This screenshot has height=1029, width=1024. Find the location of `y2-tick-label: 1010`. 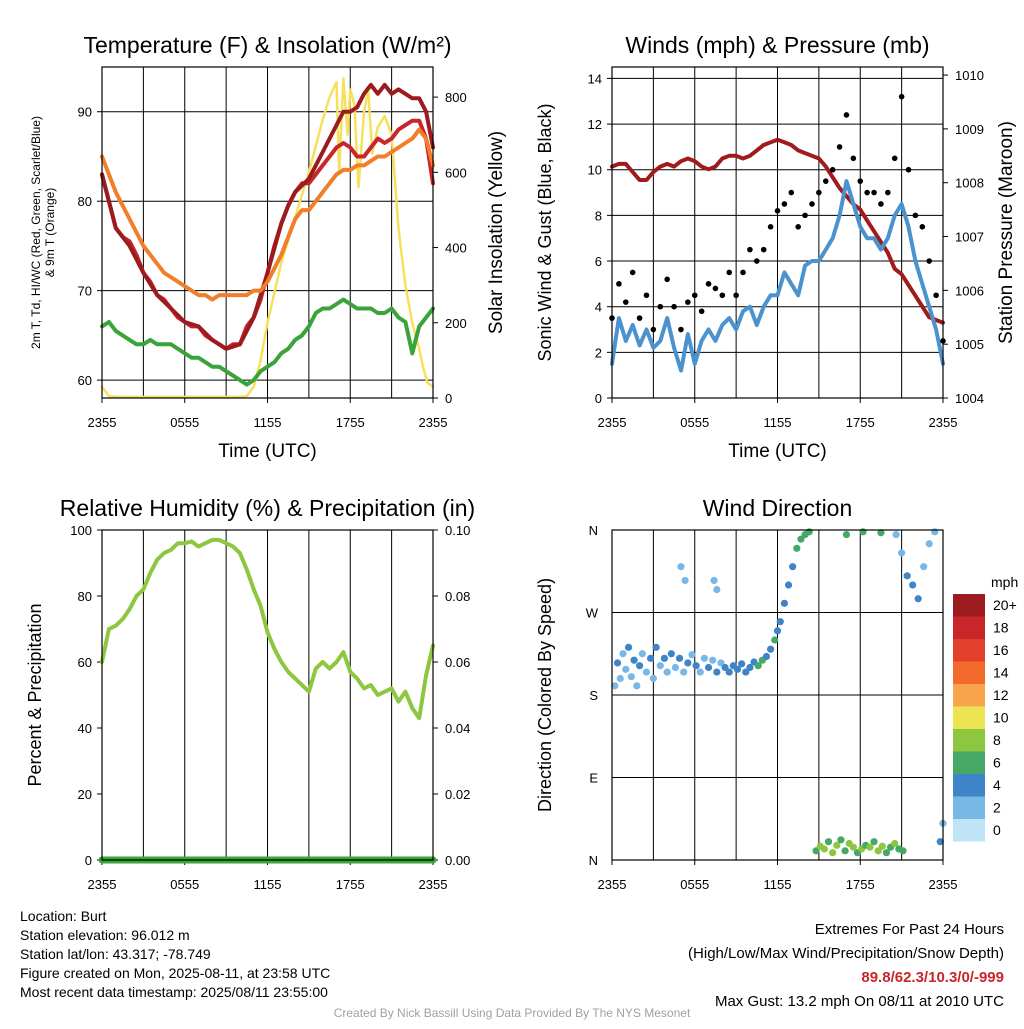

y2-tick-label: 1010 is located at coordinates (969, 75).